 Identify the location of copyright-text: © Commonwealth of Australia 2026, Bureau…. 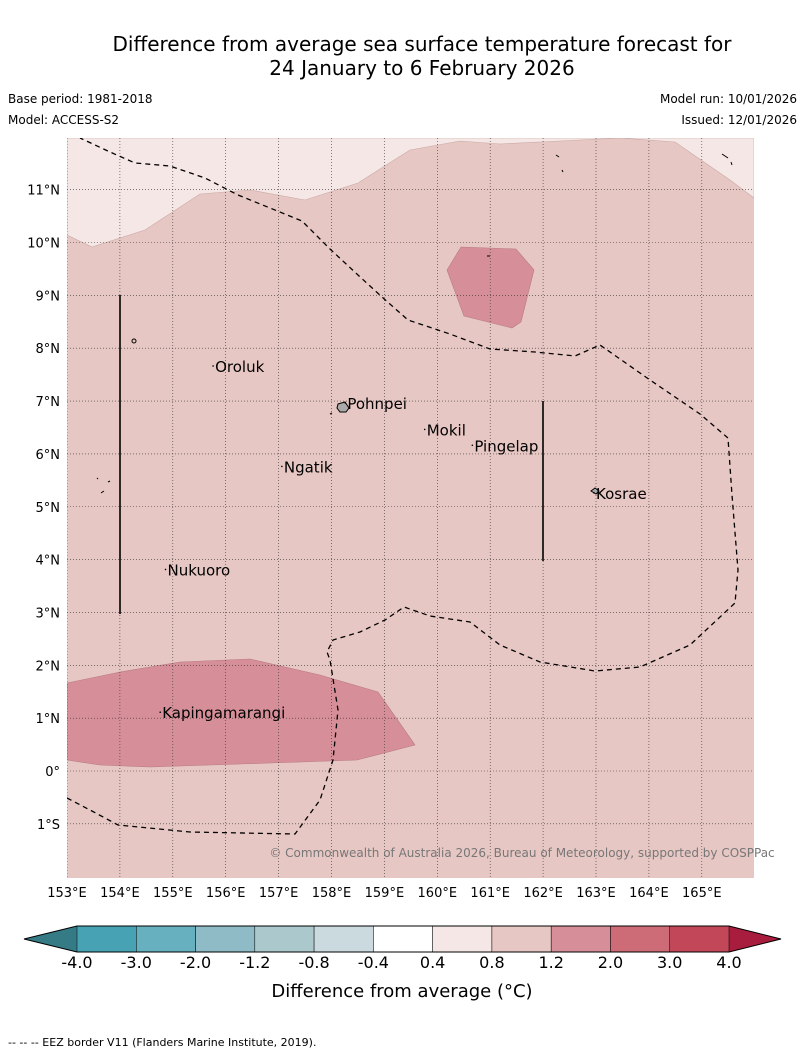
(521, 853).